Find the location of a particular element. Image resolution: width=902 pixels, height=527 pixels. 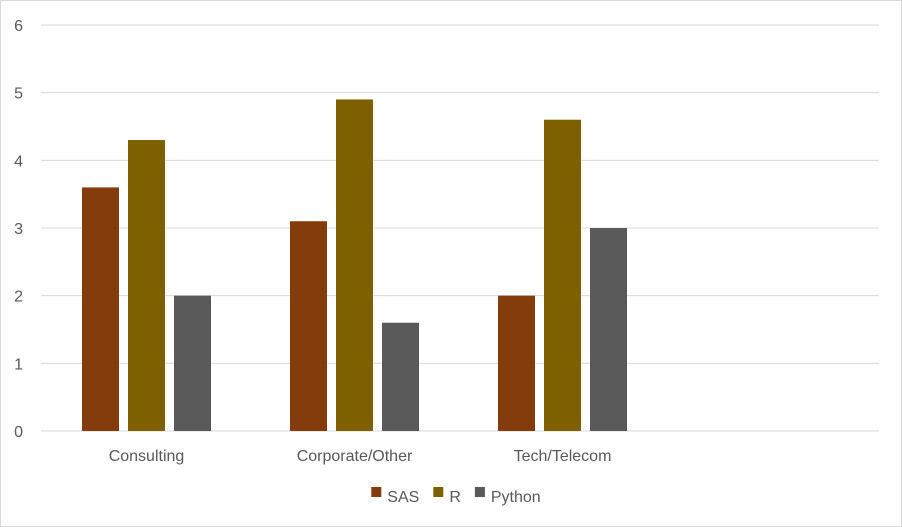

y-axis-ticks: 0 1 2 3 4 5 6 is located at coordinates (18, 229).